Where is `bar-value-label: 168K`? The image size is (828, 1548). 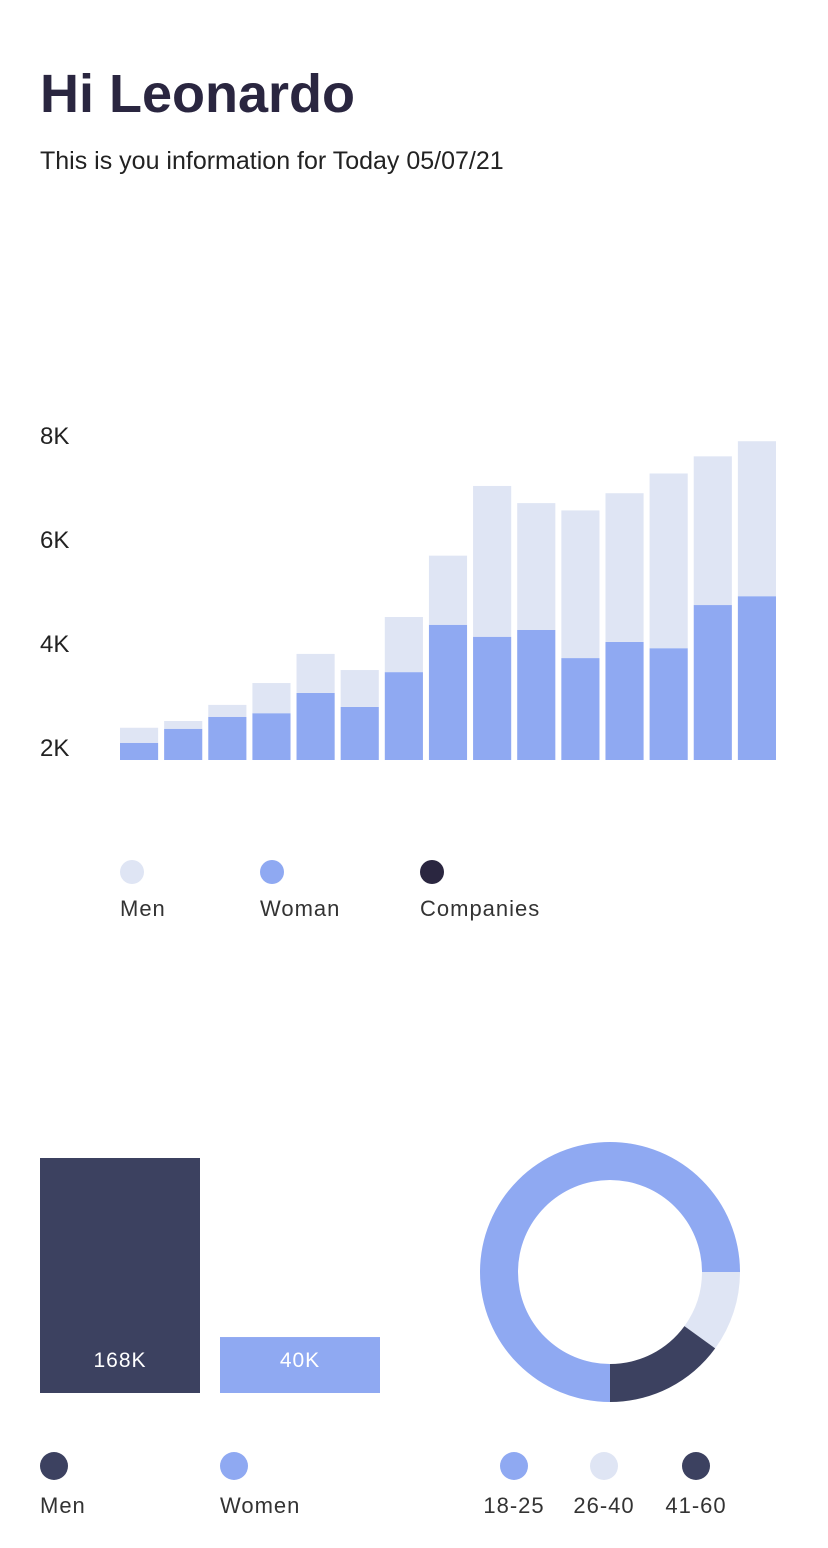 bar-value-label: 168K is located at coordinates (119, 1360).